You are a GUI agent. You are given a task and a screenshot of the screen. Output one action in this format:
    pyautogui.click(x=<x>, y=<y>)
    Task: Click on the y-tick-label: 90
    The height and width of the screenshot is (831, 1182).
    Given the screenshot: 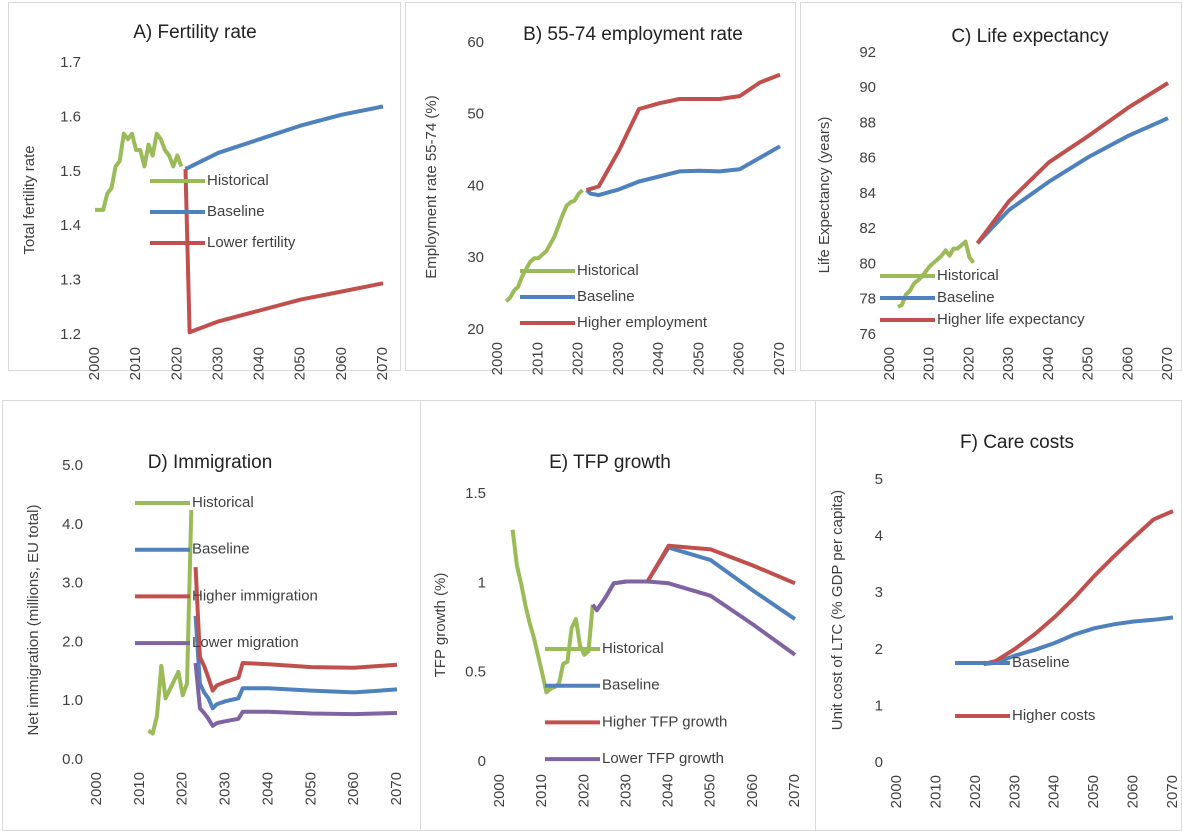 What is the action you would take?
    pyautogui.click(x=867, y=87)
    